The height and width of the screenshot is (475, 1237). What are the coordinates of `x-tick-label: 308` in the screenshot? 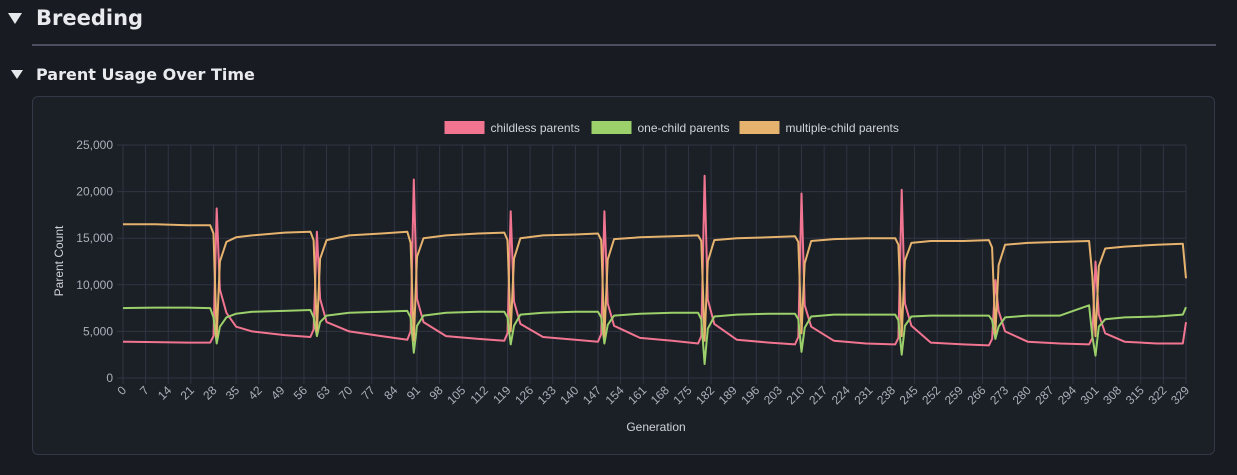 It's located at (1112, 395).